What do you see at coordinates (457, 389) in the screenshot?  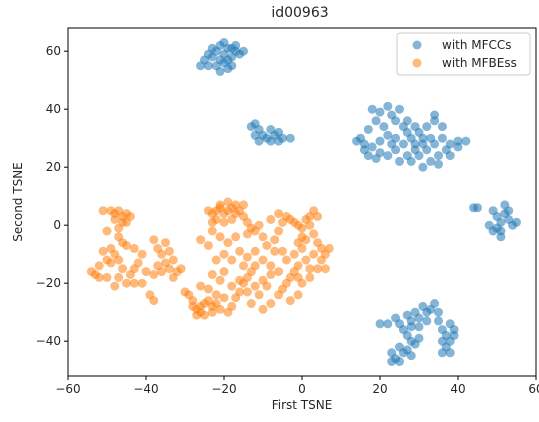 I see `x-tick-label: 40` at bounding box center [457, 389].